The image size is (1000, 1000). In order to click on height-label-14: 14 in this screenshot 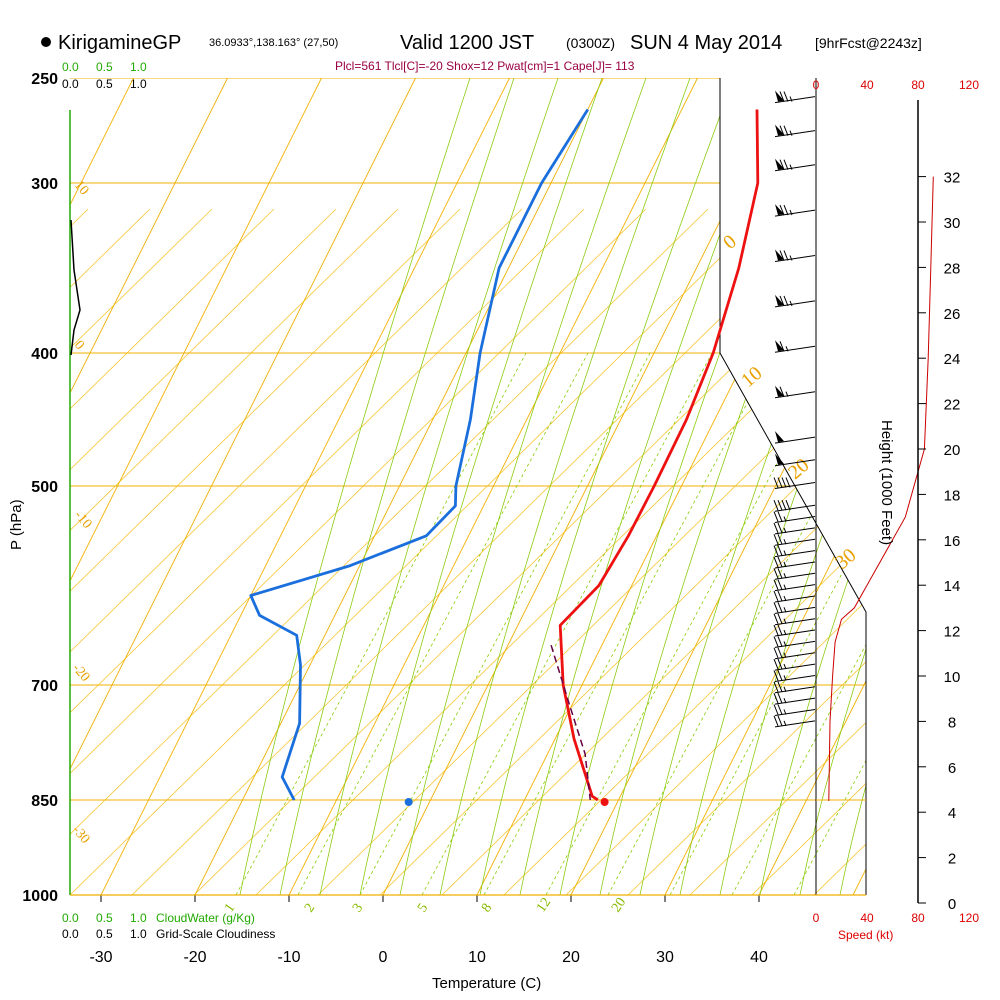, I will do `click(952, 586)`.